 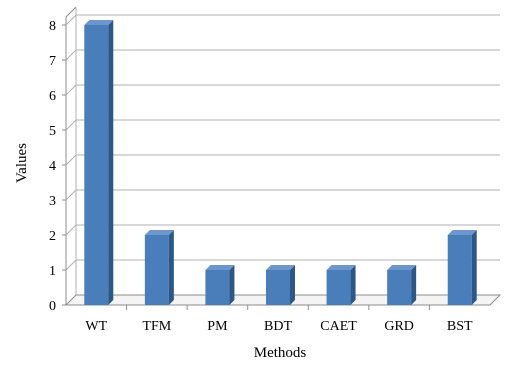 What do you see at coordinates (52, 131) in the screenshot?
I see `y-tick-label: 5` at bounding box center [52, 131].